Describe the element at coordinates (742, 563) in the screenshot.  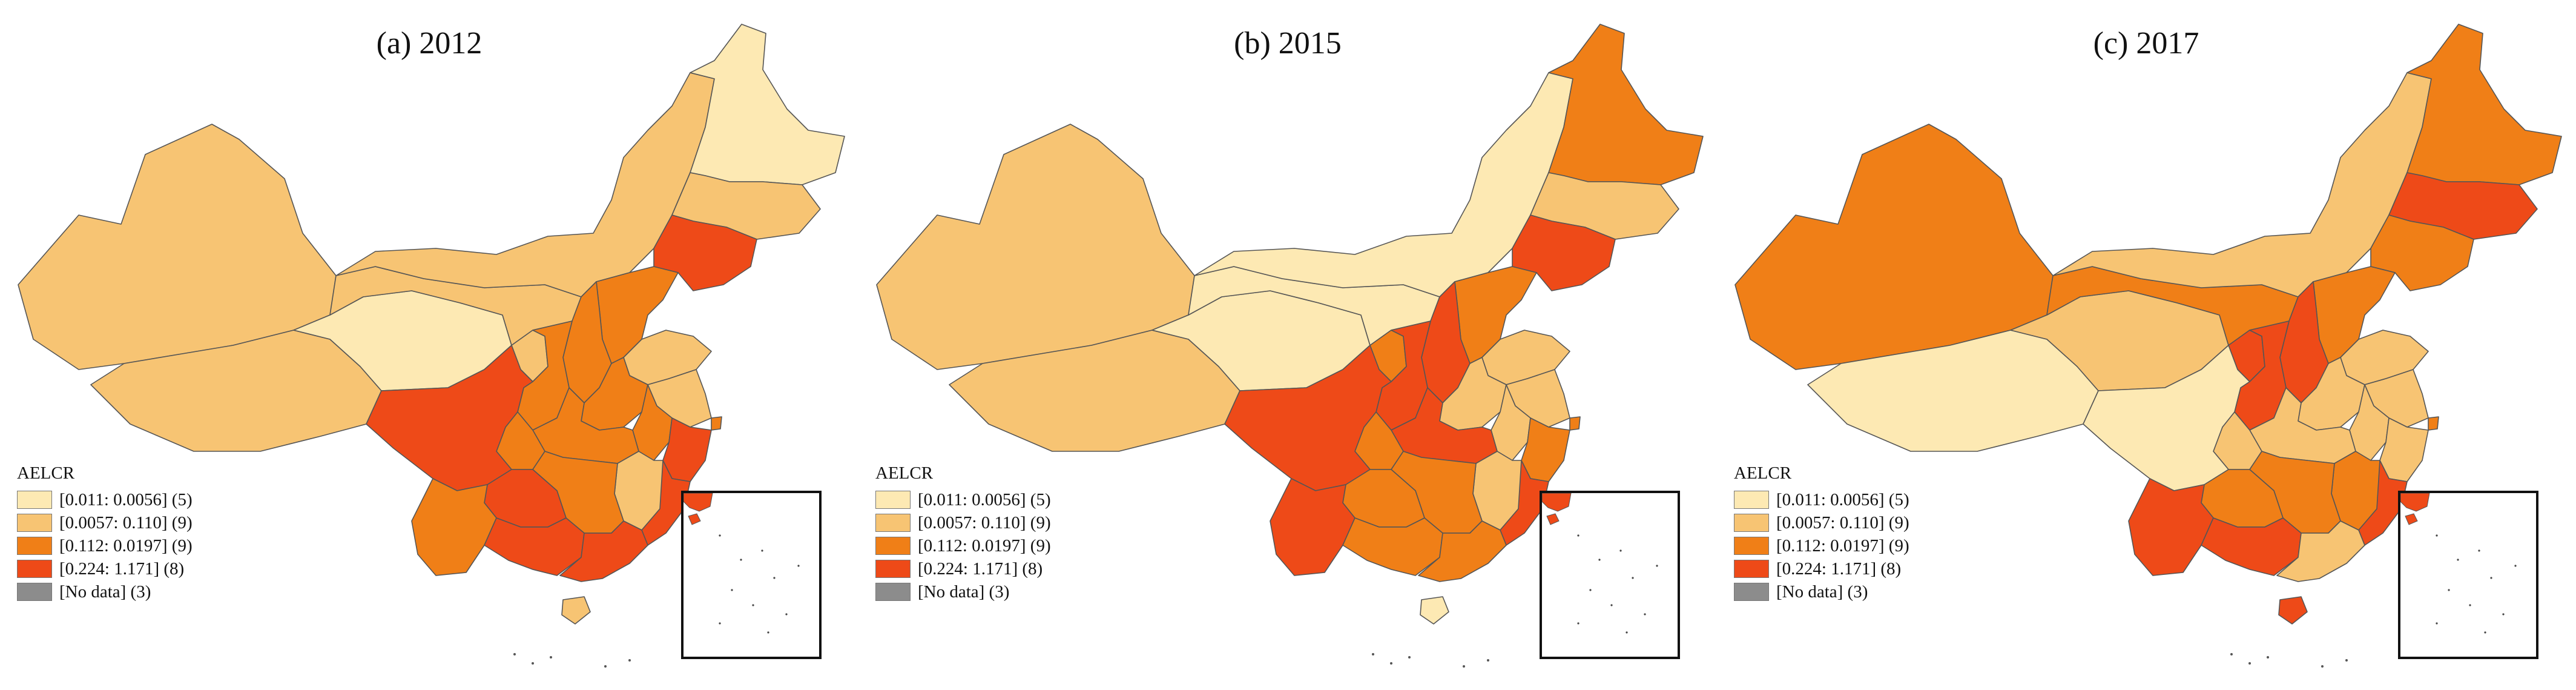
I see `inset-map` at that location.